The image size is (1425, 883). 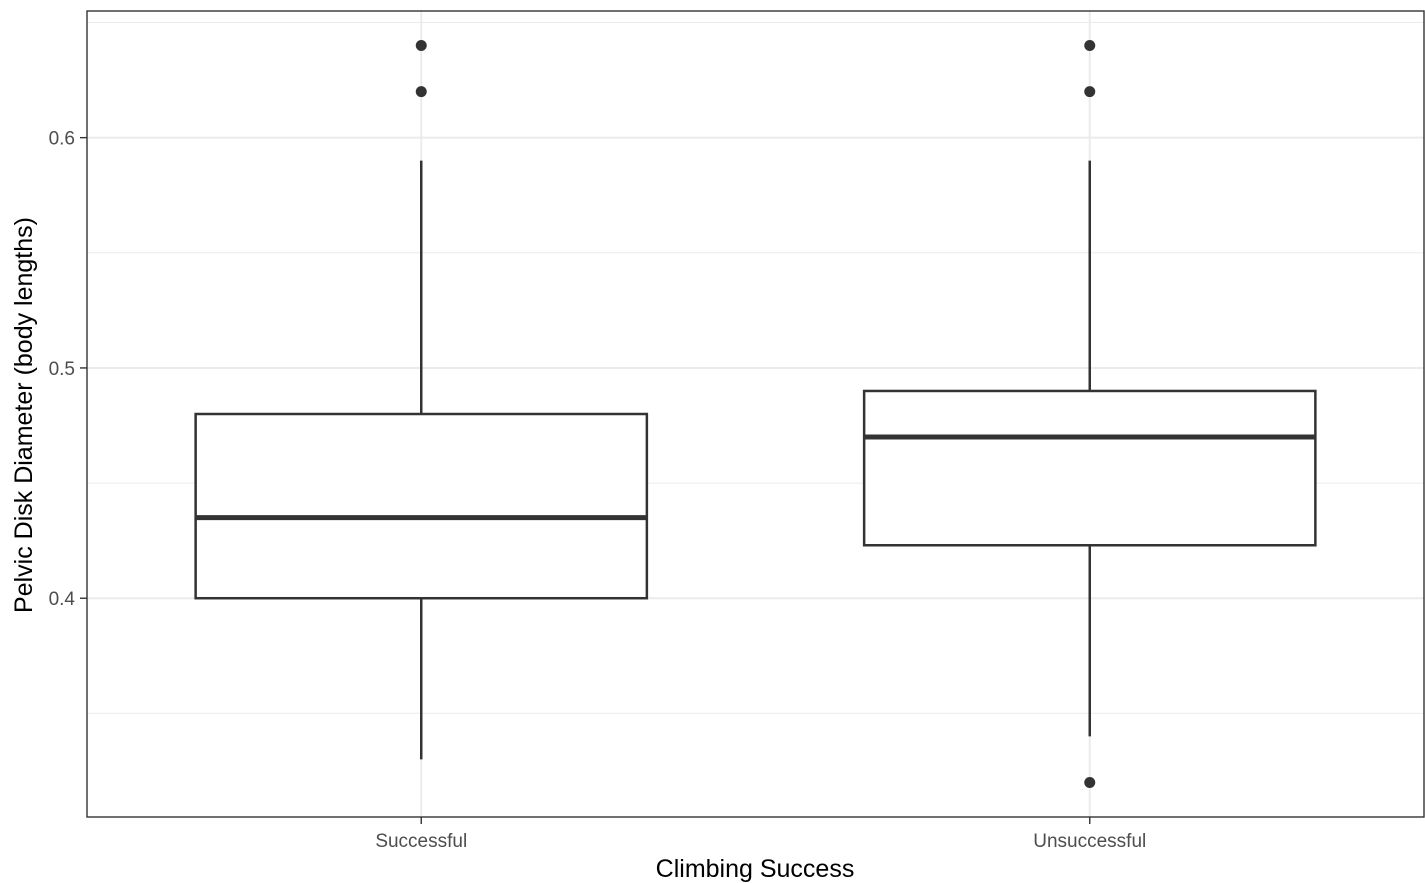 What do you see at coordinates (1089, 841) in the screenshot?
I see `x-tick-label: Unsuccessful` at bounding box center [1089, 841].